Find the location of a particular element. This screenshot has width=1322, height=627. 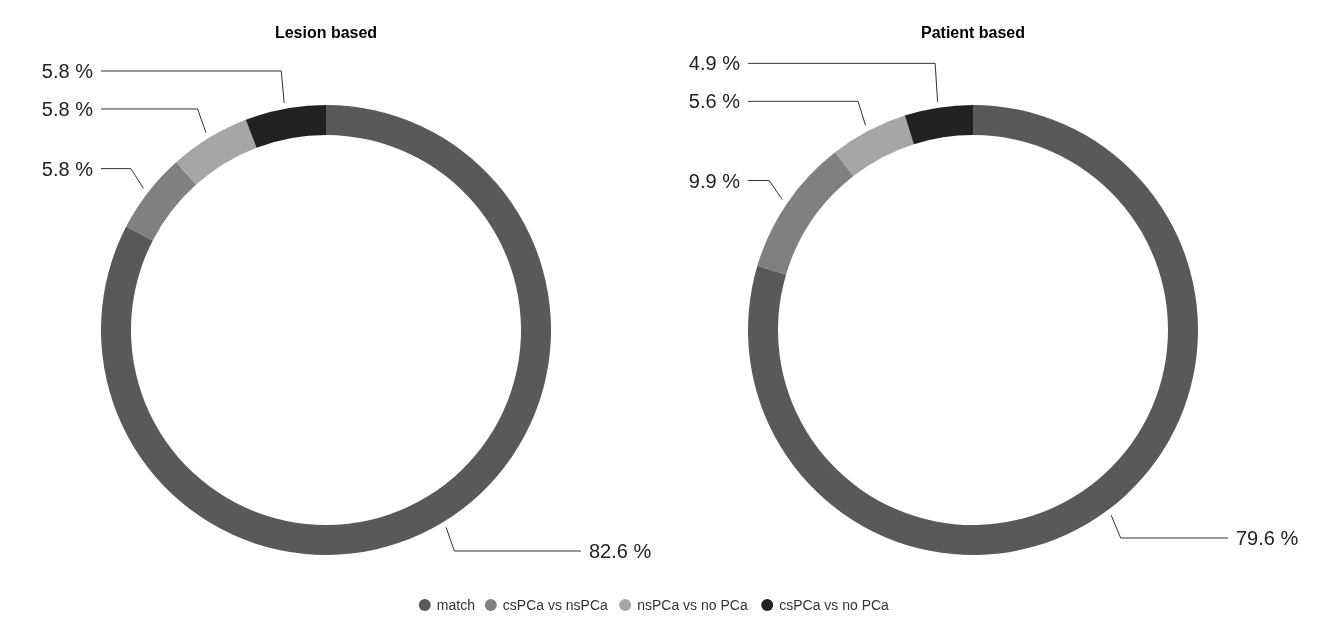

chart-title: Patient based is located at coordinates (973, 32).